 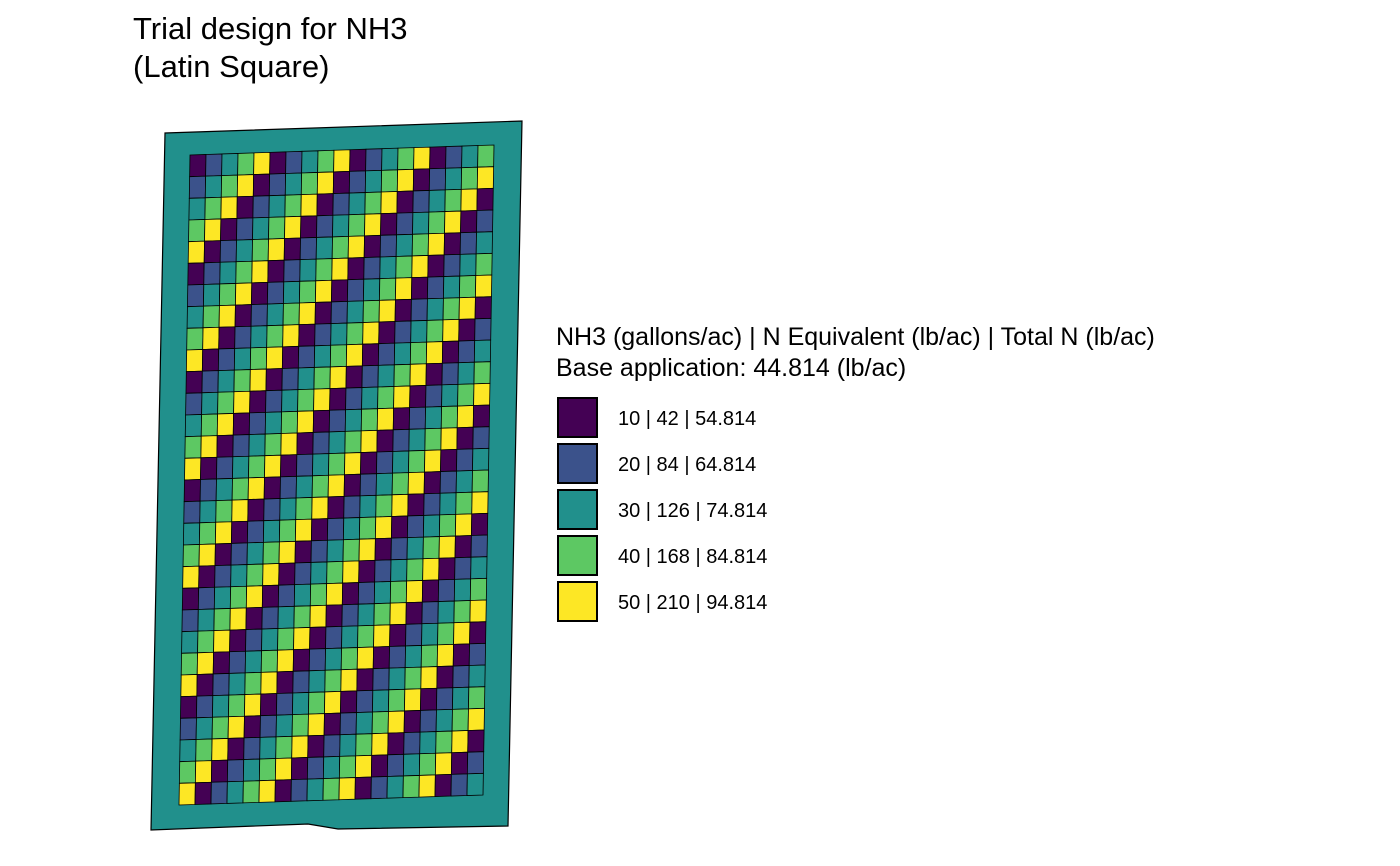 I want to click on legend-item-label: 30 | 126 | 74.814, so click(x=693, y=511).